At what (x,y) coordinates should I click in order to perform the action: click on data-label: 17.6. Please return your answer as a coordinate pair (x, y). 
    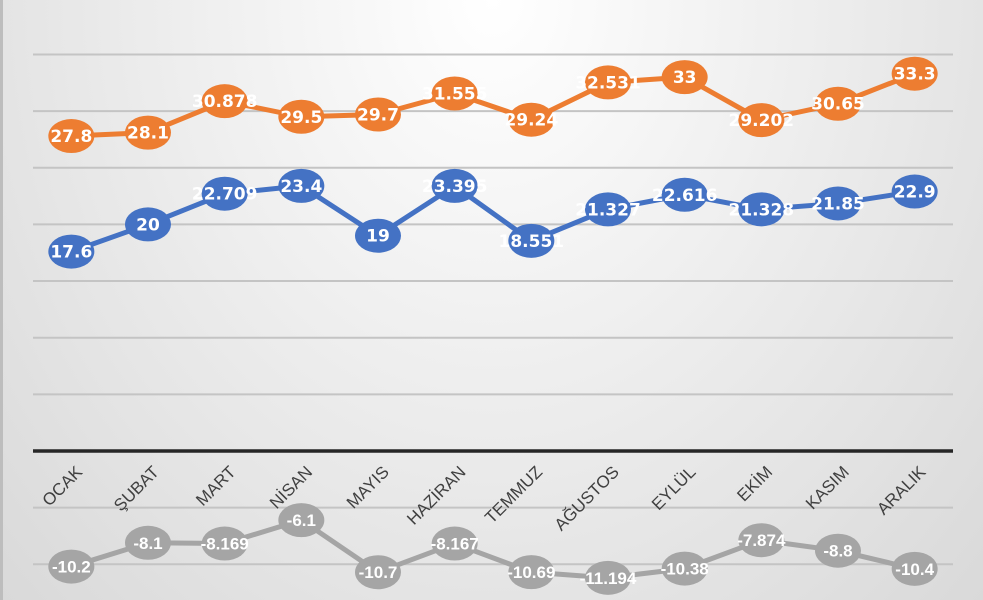
    Looking at the image, I should click on (71, 253).